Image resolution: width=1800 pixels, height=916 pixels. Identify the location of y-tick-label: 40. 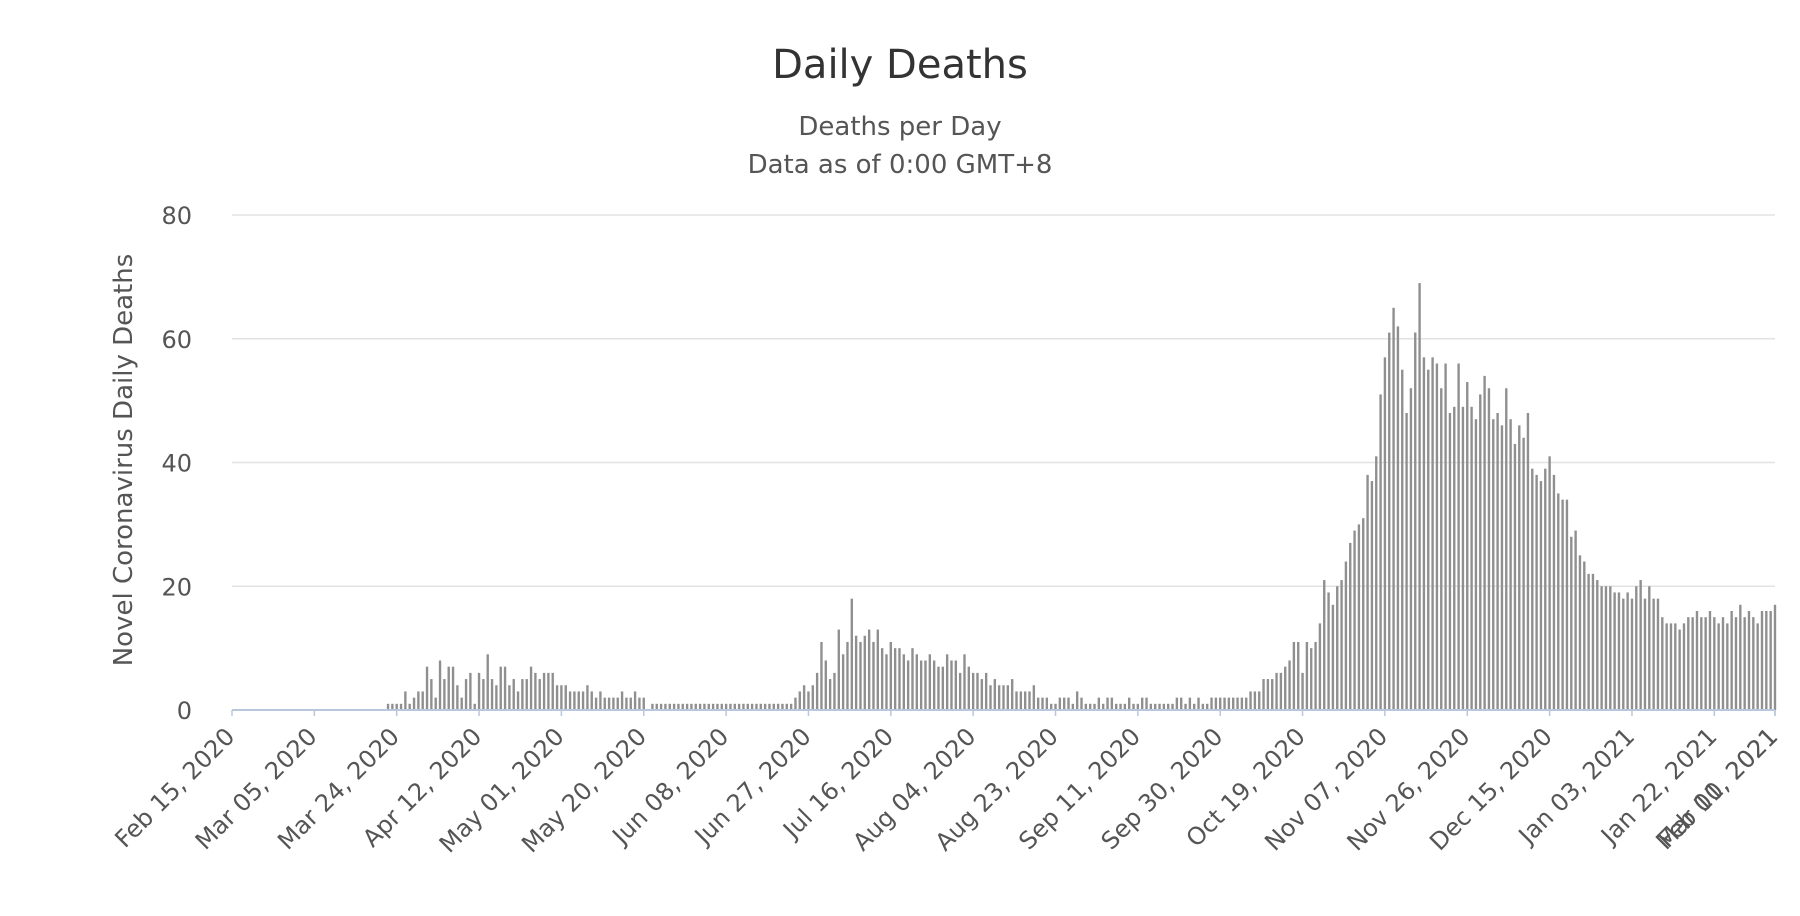
(176, 464).